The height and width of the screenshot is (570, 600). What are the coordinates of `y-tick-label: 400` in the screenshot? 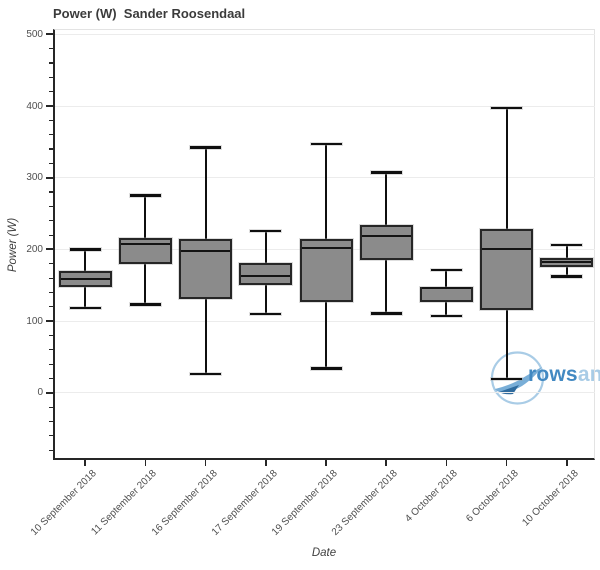 It's located at (34, 106).